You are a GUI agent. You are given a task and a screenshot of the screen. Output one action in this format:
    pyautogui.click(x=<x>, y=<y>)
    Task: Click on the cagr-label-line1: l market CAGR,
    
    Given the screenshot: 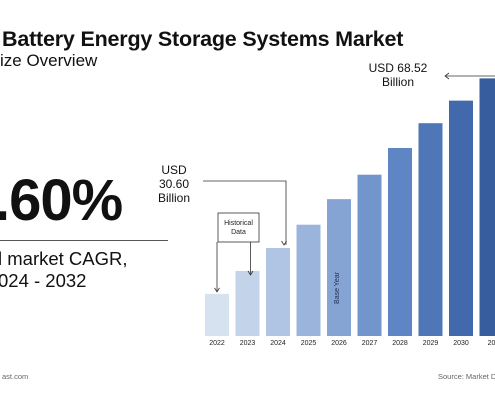 What is the action you would take?
    pyautogui.click(x=64, y=258)
    